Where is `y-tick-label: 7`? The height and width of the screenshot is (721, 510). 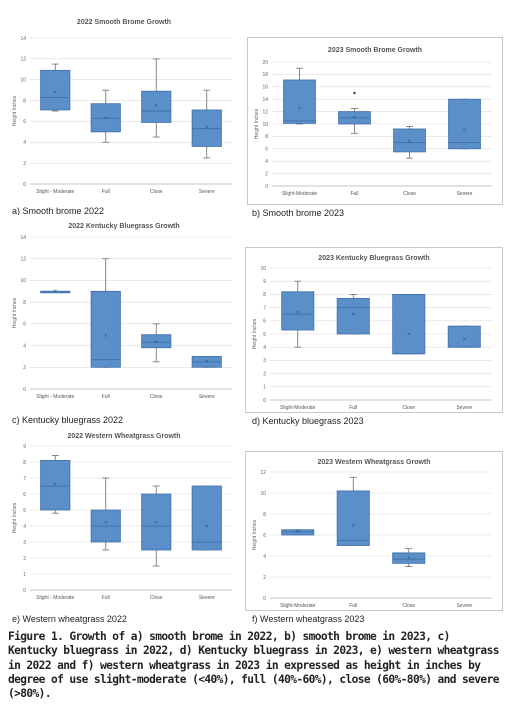
y-tick-label: 7 is located at coordinates (264, 308).